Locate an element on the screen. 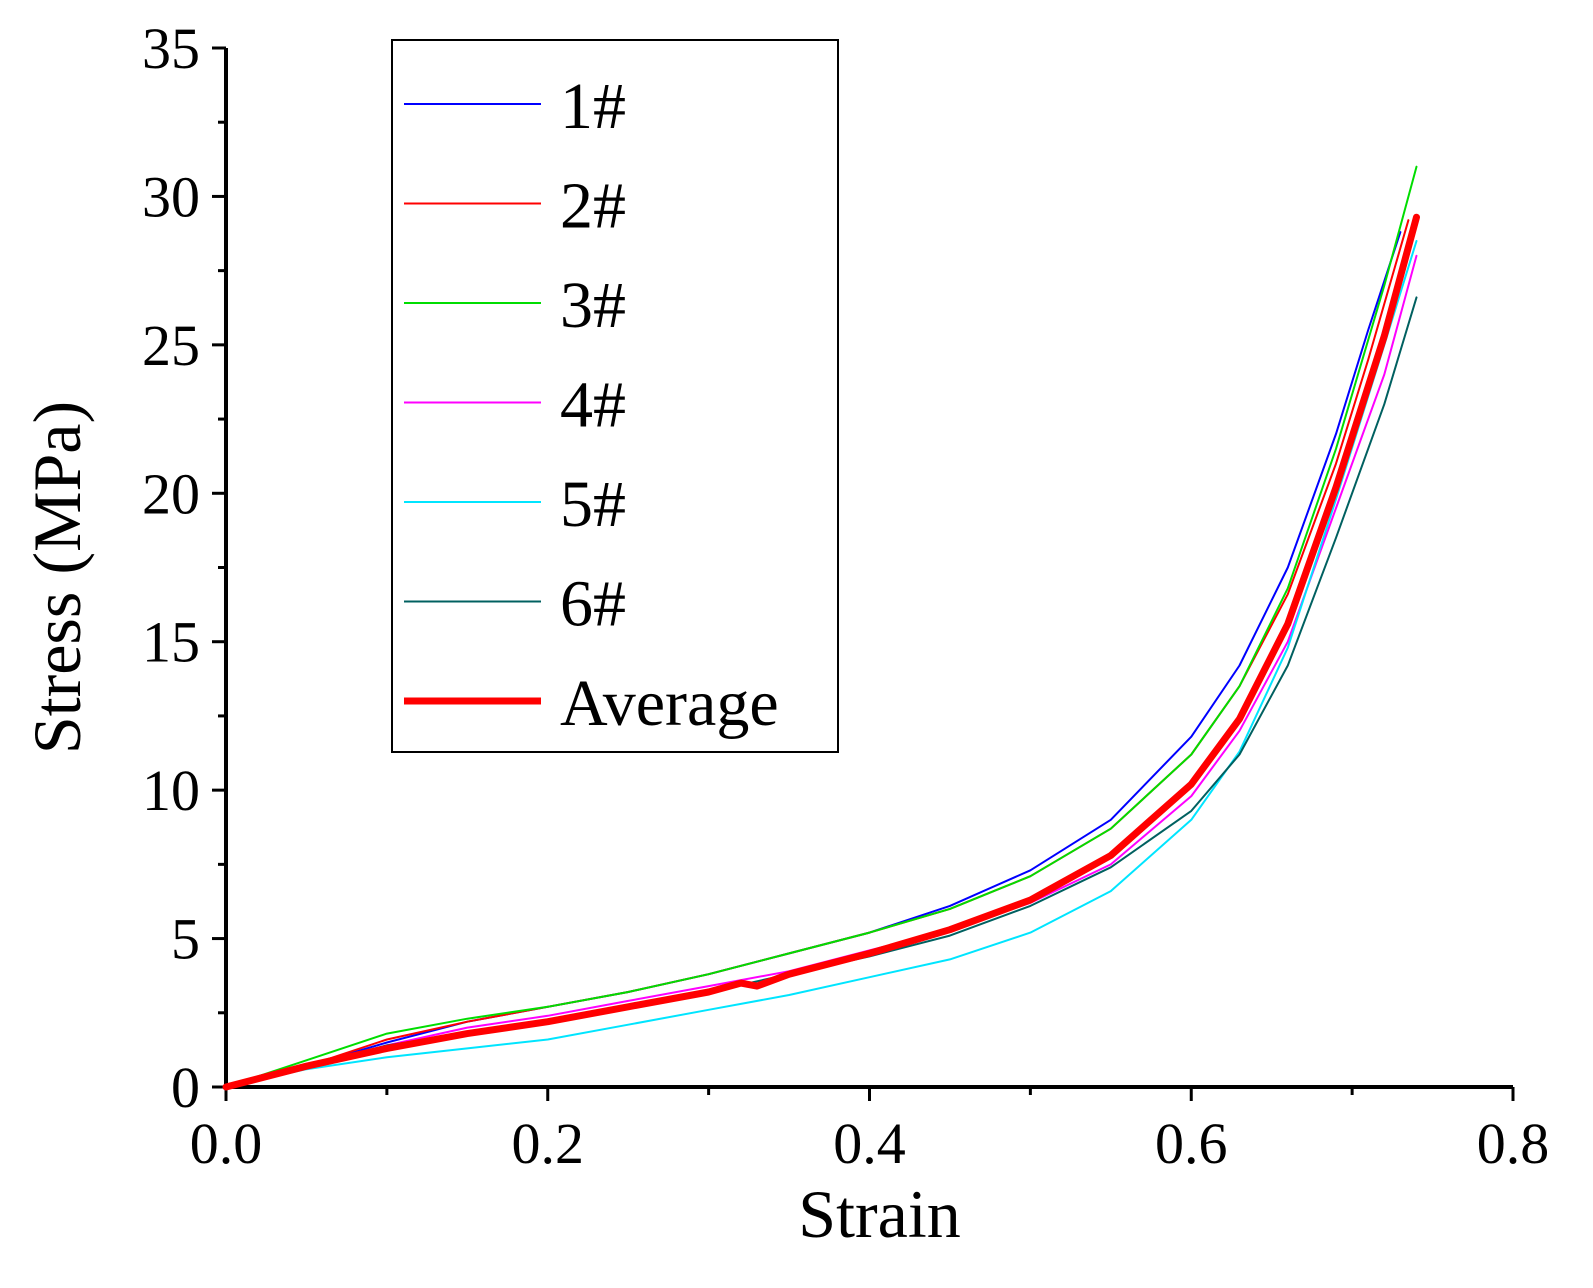 The width and height of the screenshot is (1593, 1288). legend-label-7: Average is located at coordinates (669, 703).